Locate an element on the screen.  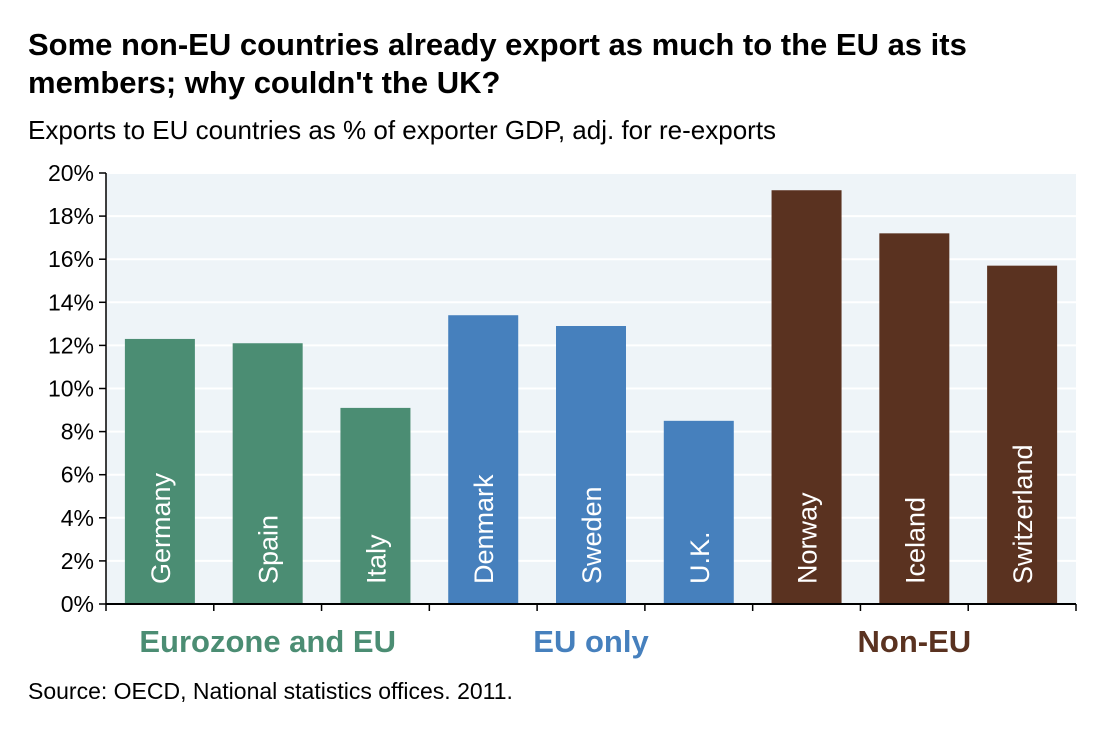
bar-spain is located at coordinates (267, 473).